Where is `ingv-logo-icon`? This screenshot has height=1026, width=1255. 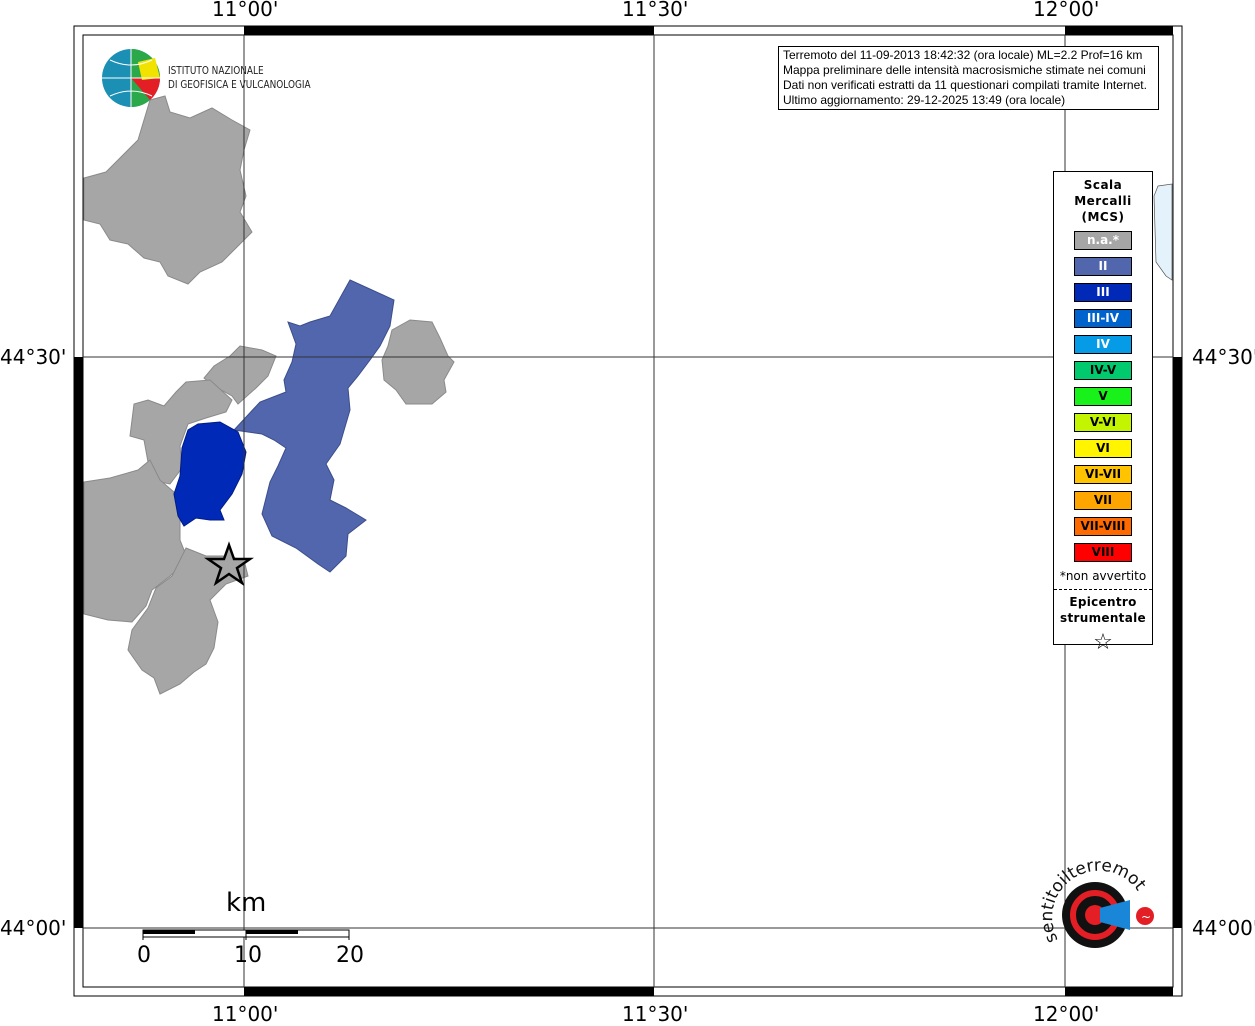
ingv-logo-icon is located at coordinates (131, 78).